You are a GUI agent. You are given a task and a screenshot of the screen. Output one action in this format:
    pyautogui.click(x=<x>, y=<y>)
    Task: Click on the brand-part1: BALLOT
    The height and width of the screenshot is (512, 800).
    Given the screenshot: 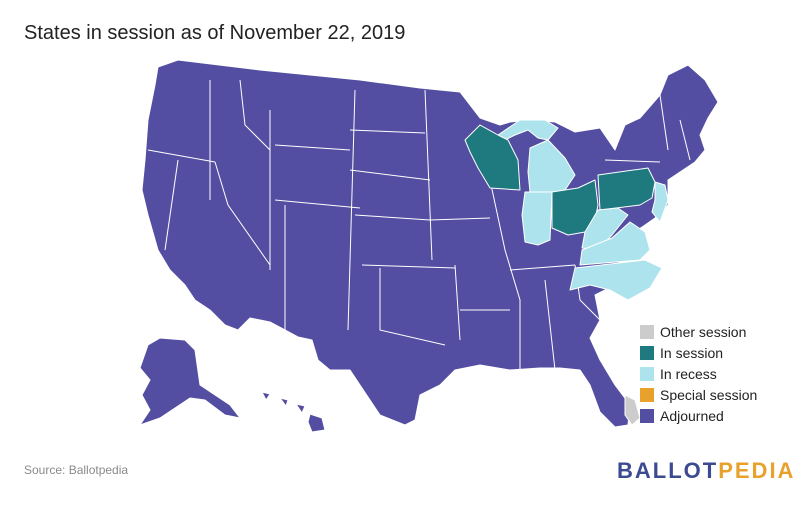 What is the action you would take?
    pyautogui.click(x=668, y=470)
    